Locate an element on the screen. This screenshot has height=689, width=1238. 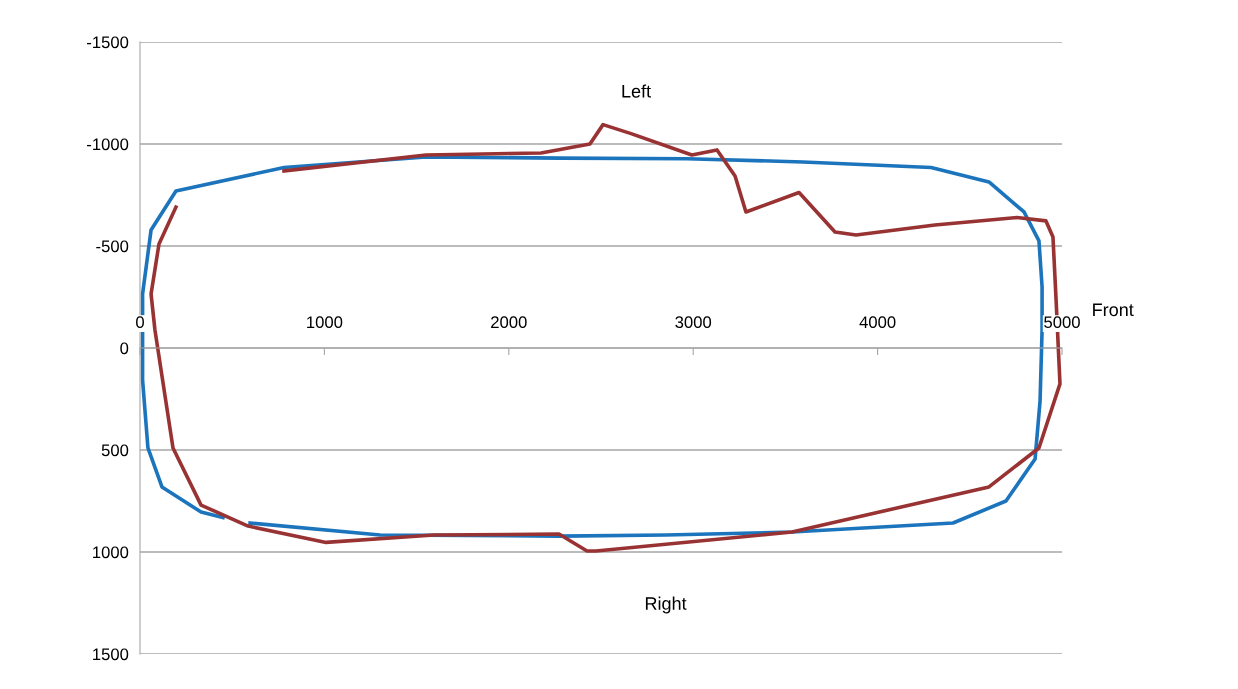
y-tick-label: 1500 is located at coordinates (111, 654).